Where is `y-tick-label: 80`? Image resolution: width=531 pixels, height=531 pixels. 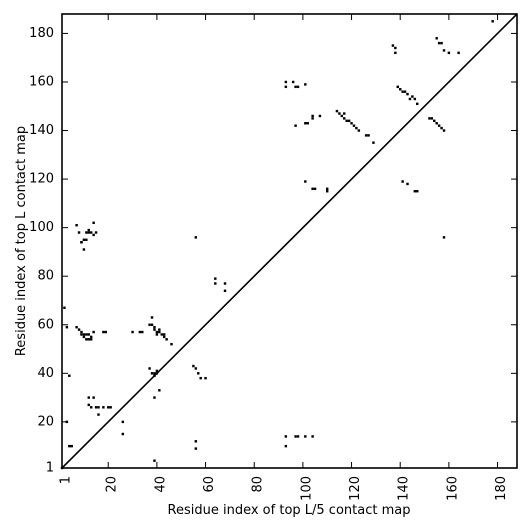 y-tick-label: 80 is located at coordinates (45, 276).